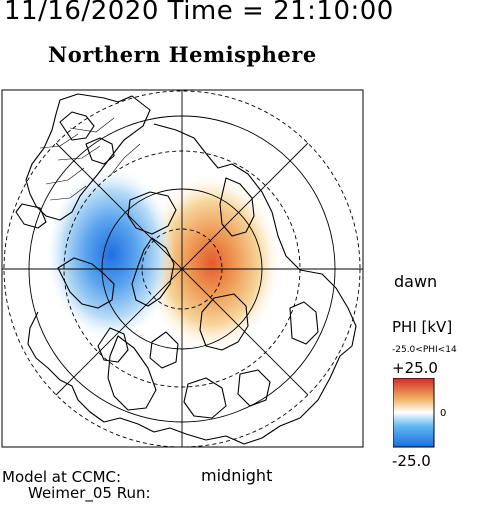 The image size is (484, 508). I want to click on datetime-title: 11/16/2020 Time = 21:10:00, so click(199, 13).